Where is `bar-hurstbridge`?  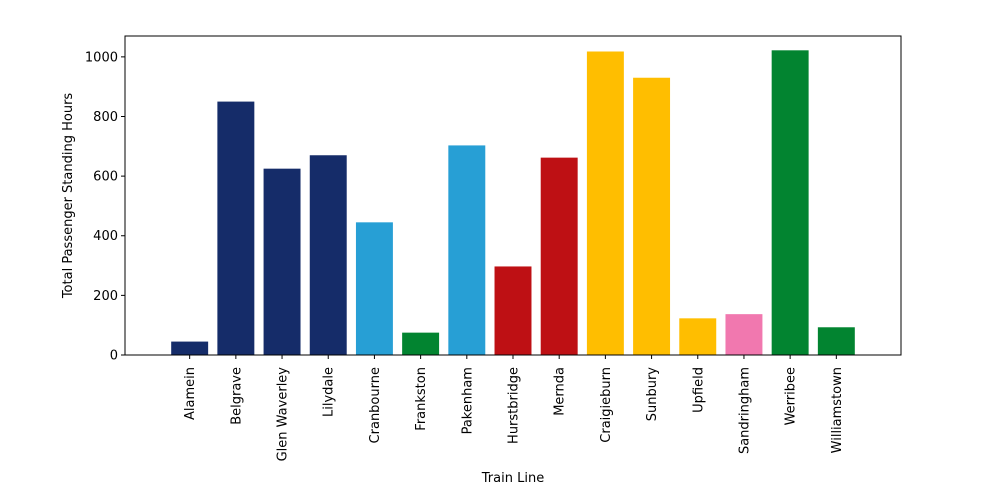
bar-hurstbridge is located at coordinates (513, 310).